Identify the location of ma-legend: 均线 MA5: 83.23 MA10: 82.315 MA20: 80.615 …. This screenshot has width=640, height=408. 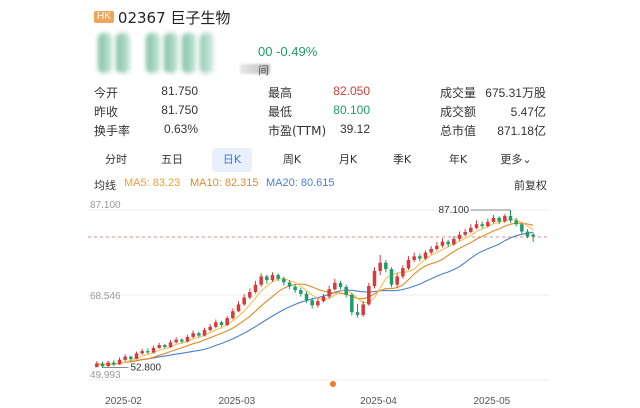
(320, 185).